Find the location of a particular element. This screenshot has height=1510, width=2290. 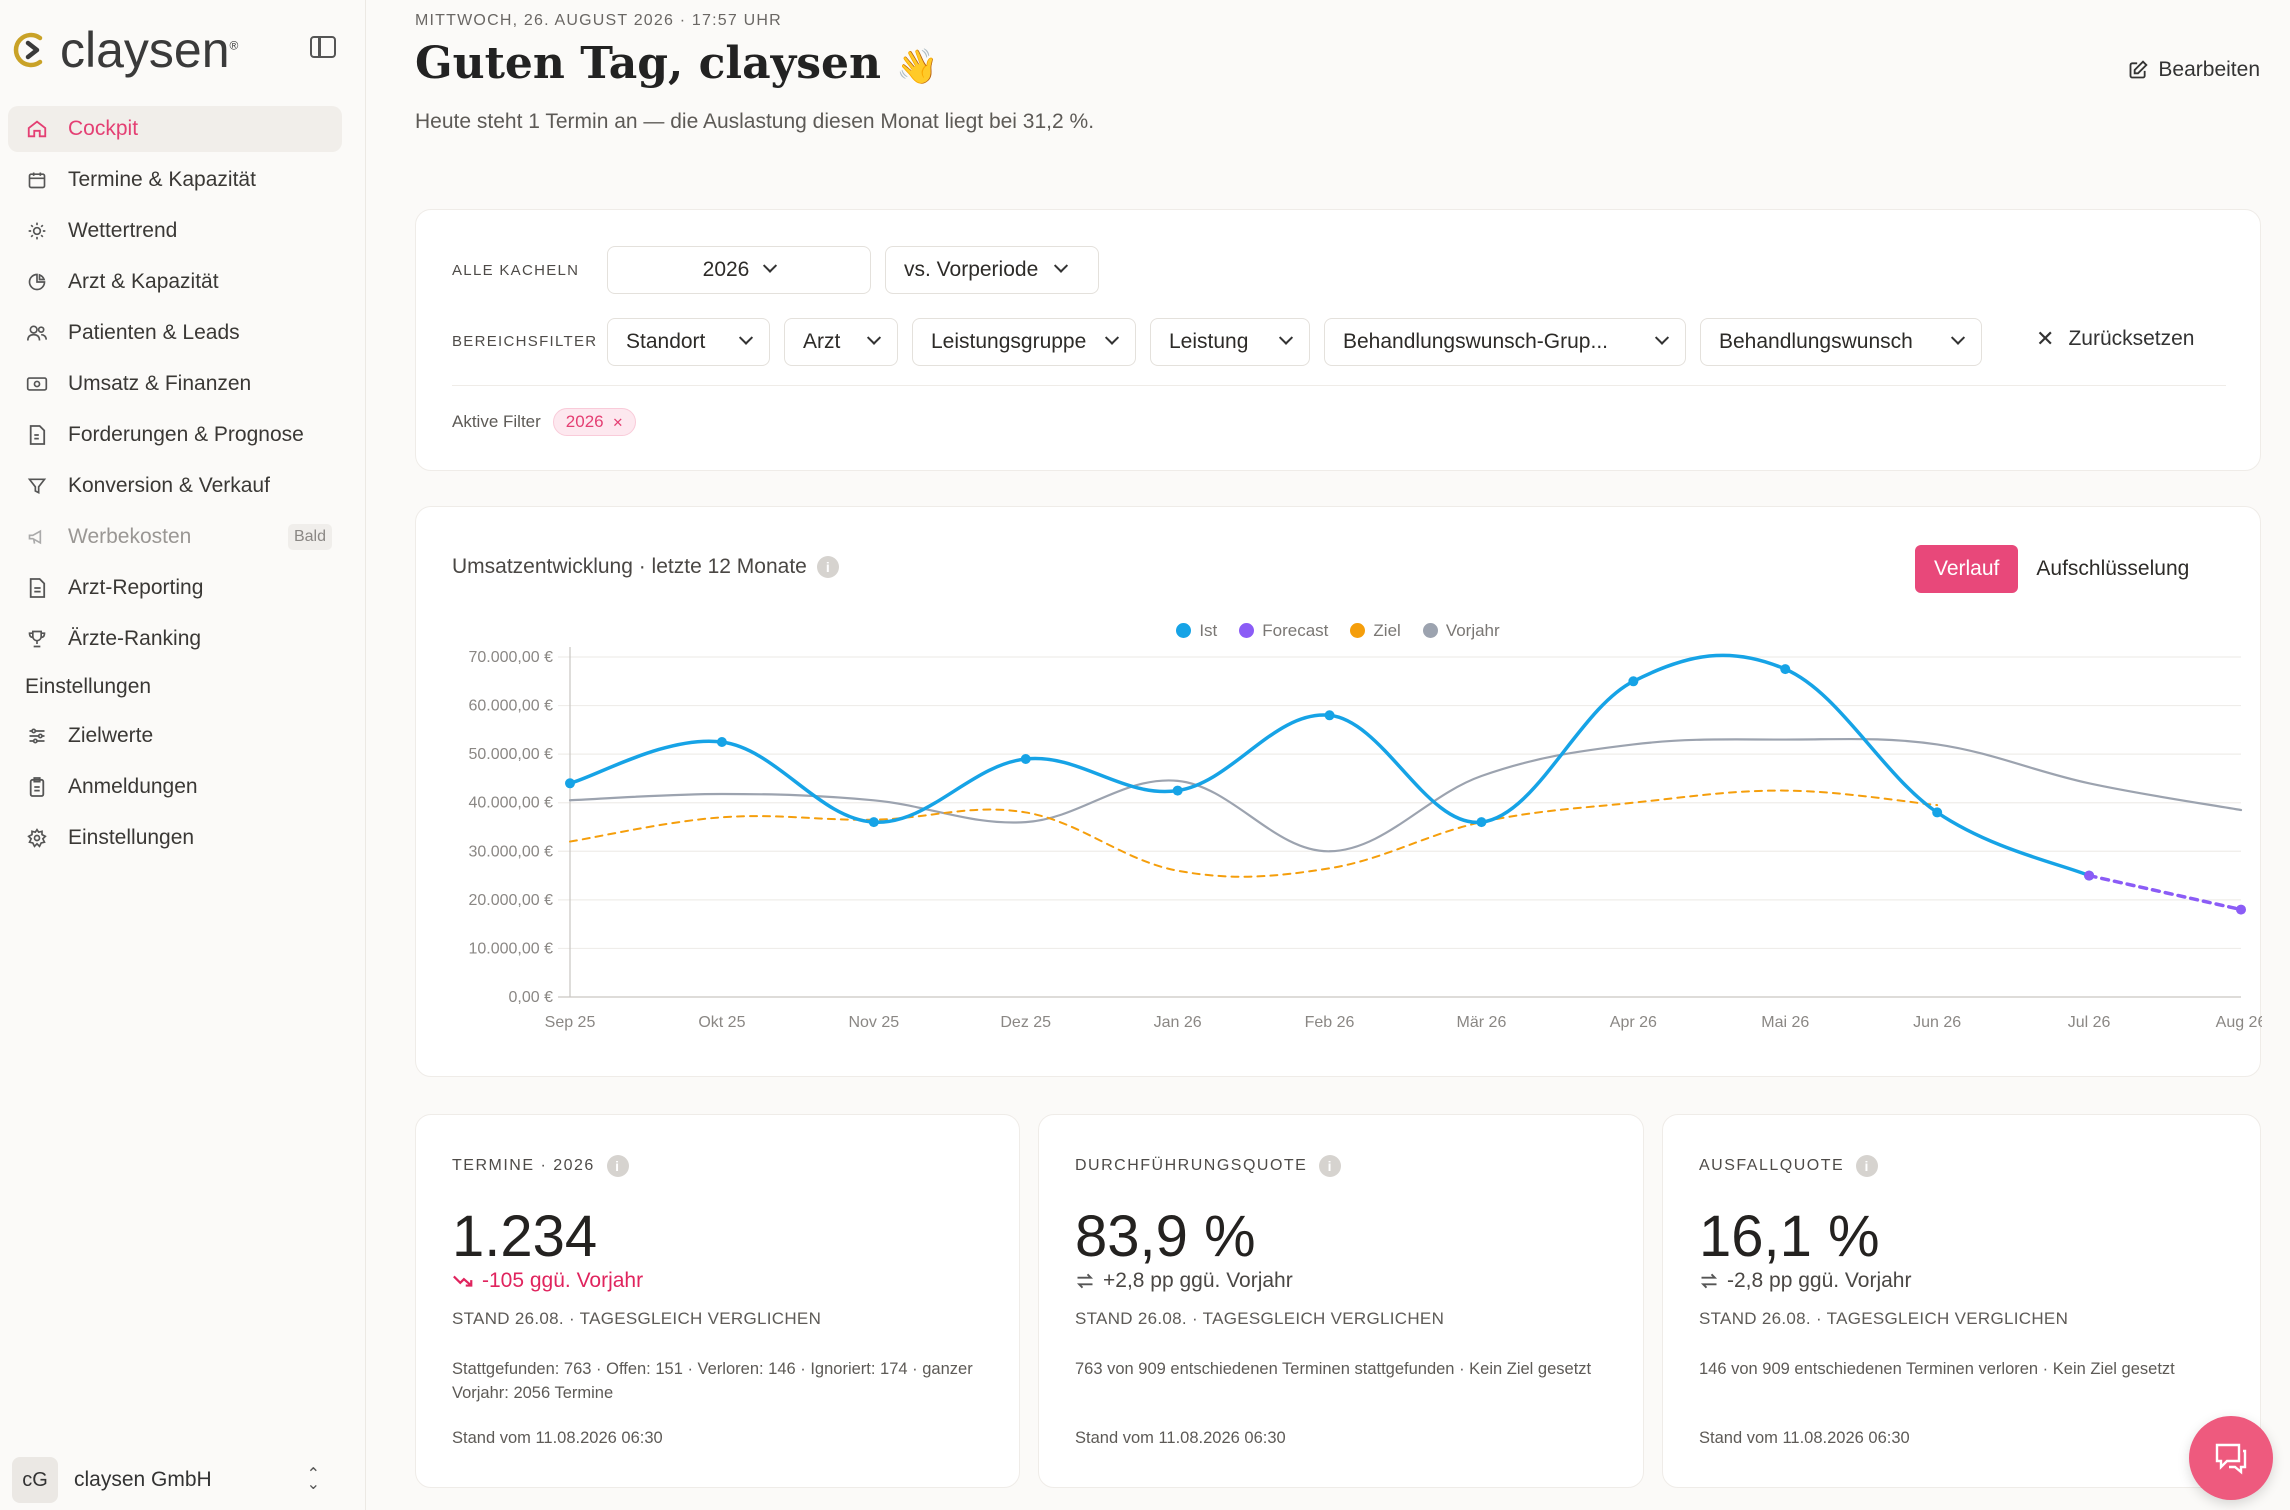

y-tick-label: 50.000,00 € is located at coordinates (510, 754).